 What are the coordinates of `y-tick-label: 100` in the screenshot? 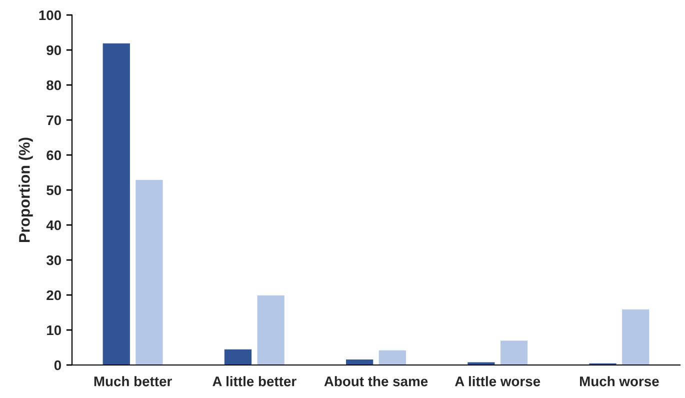 It's located at (50, 15).